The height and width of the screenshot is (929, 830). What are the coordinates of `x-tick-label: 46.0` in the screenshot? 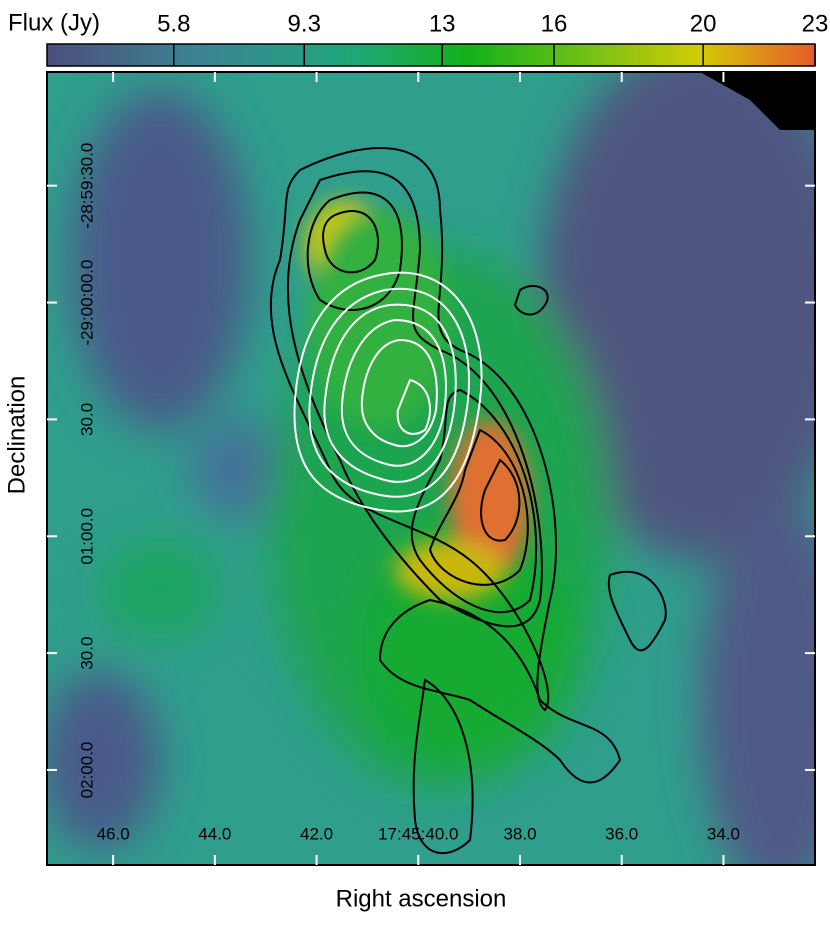 It's located at (113, 833).